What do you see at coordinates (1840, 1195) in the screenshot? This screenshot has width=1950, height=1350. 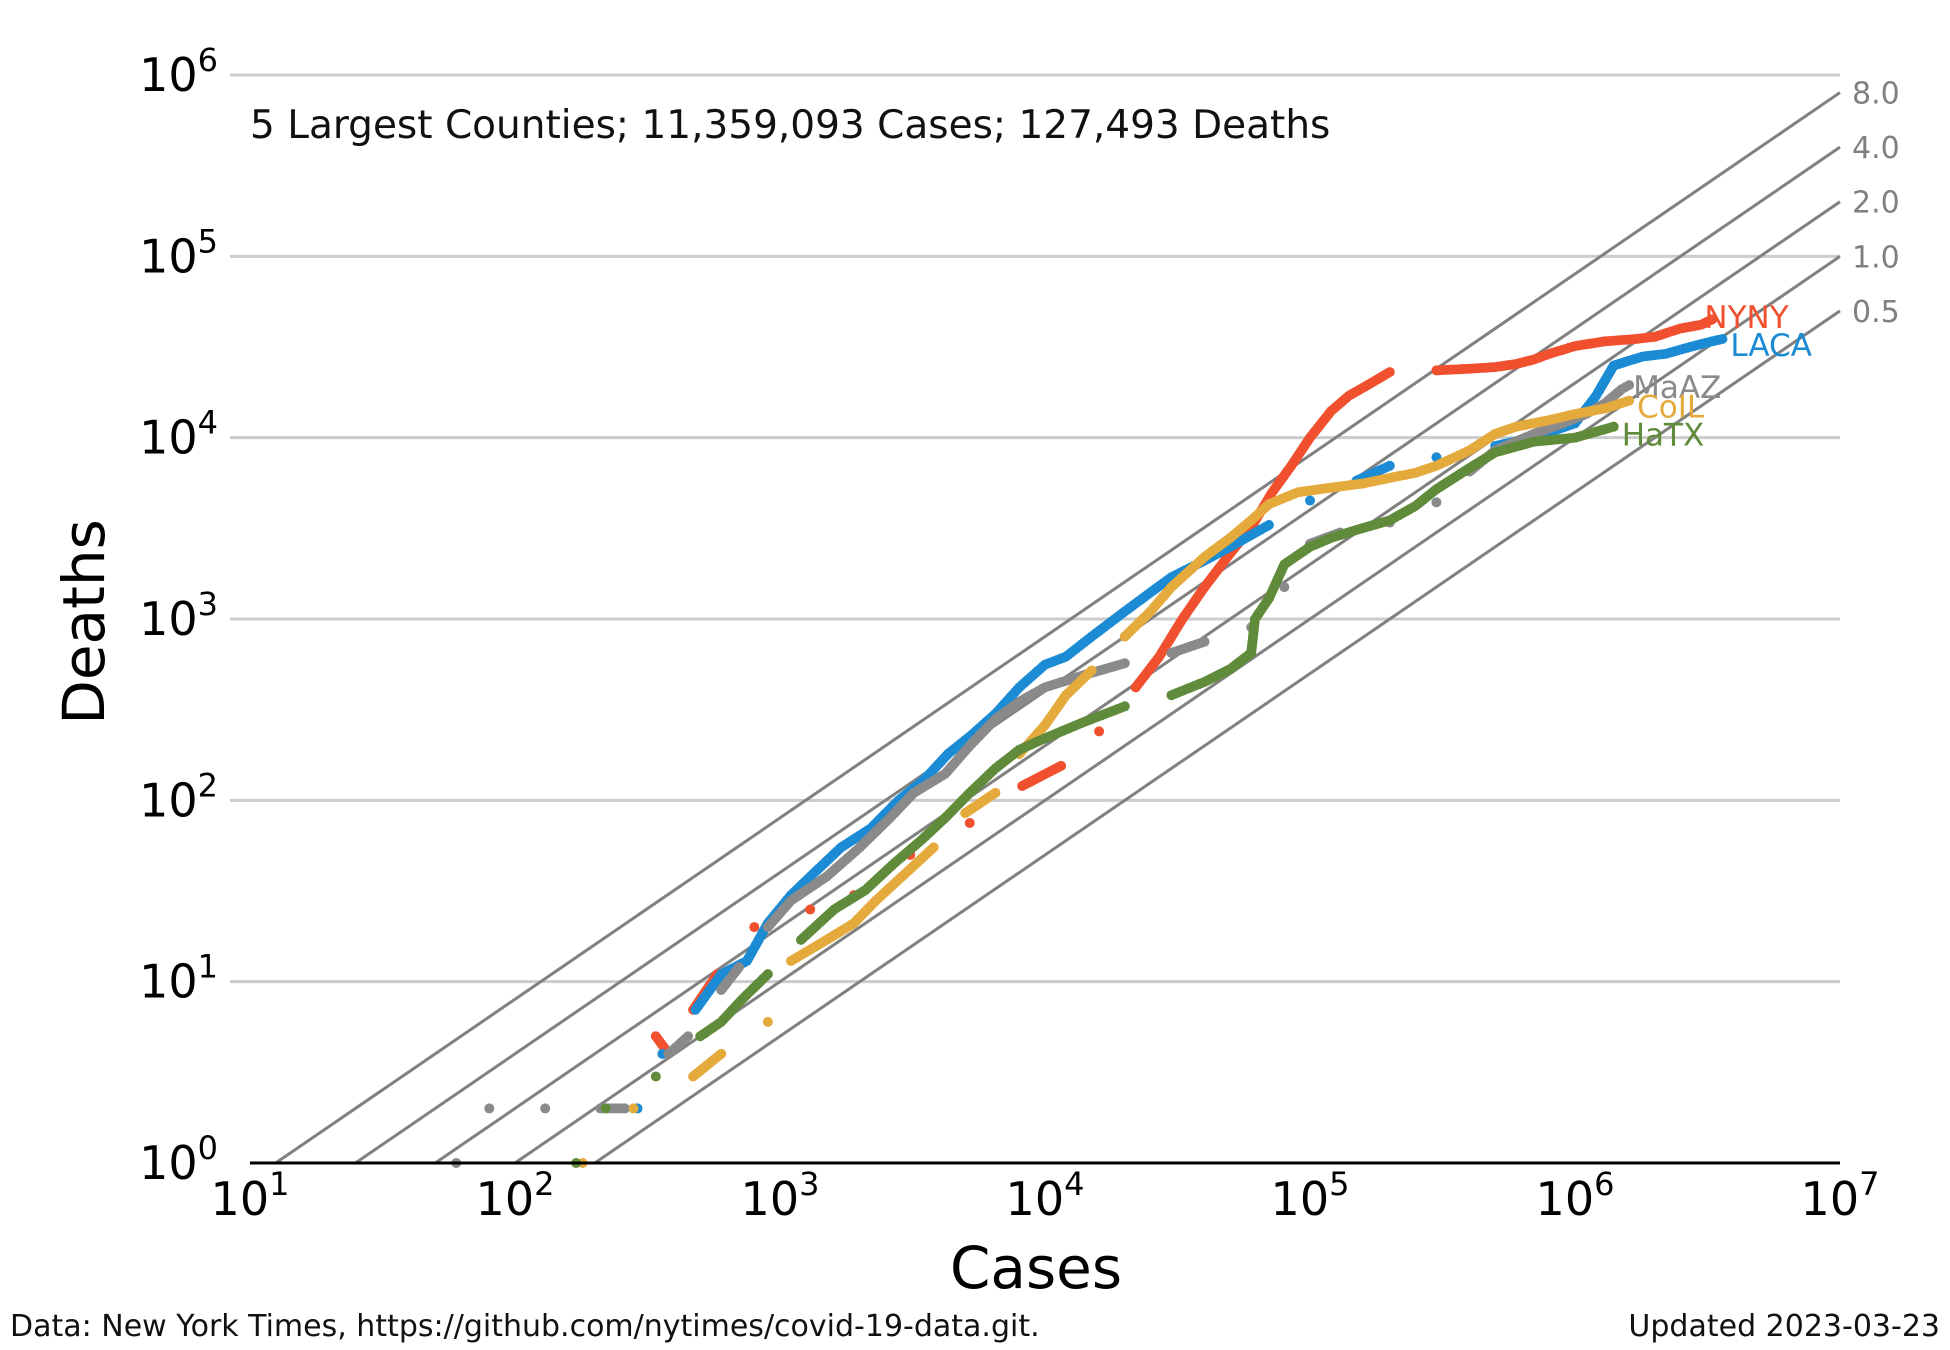 I see `x-tick-label: 10⁷` at bounding box center [1840, 1195].